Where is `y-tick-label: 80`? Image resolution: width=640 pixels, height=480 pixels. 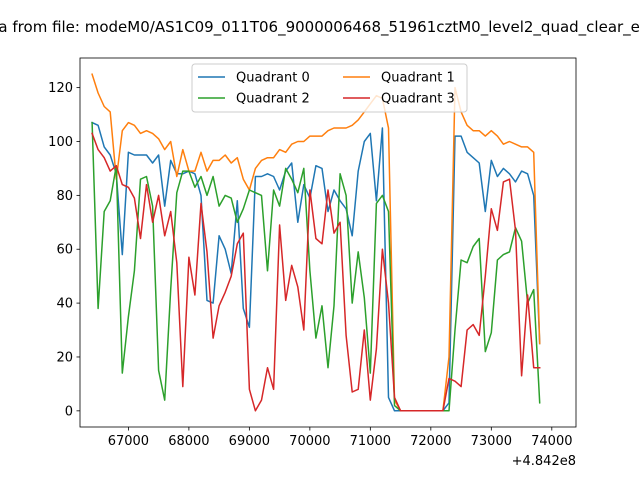
y-tick-label: 80 is located at coordinates (64, 196).